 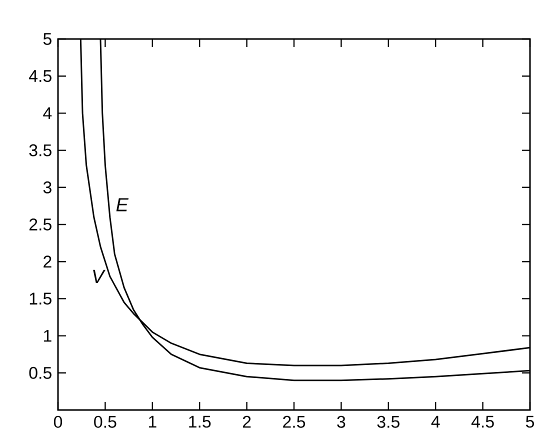 What do you see at coordinates (47, 39) in the screenshot?
I see `y-tick-label: 5` at bounding box center [47, 39].